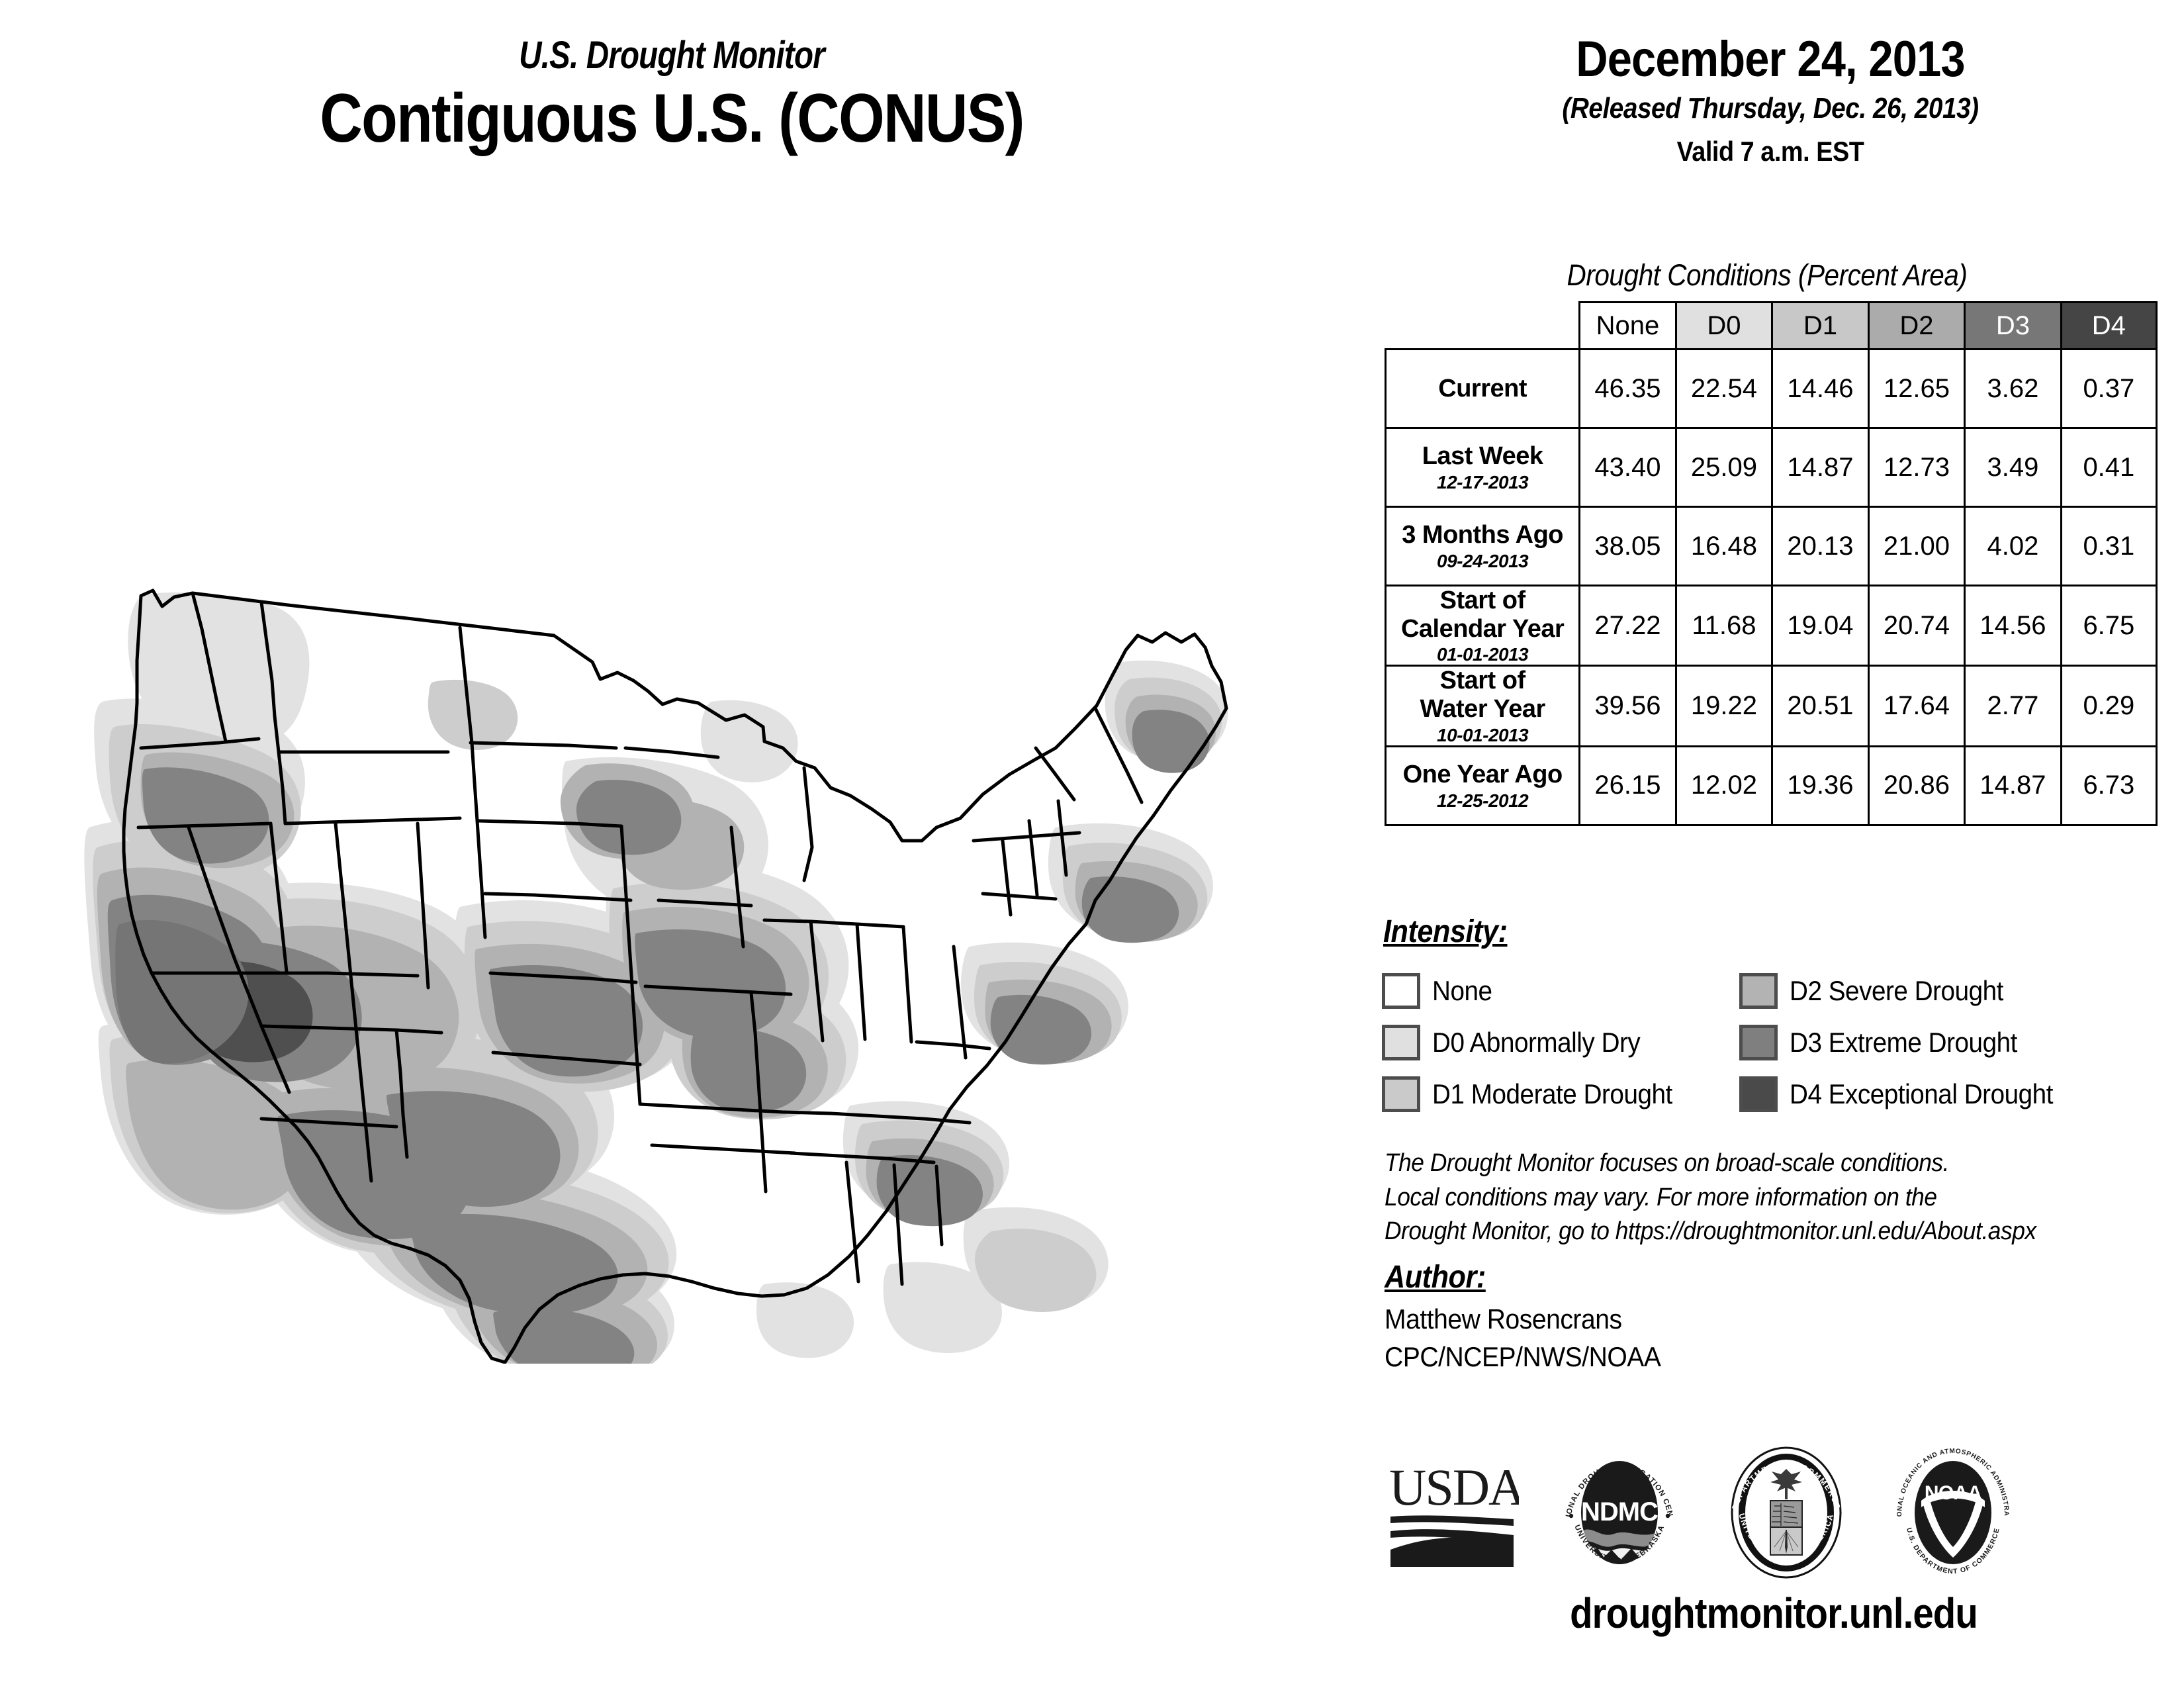 The height and width of the screenshot is (1688, 2184). What do you see at coordinates (1483, 800) in the screenshot?
I see `row-date: 12-25-2012` at bounding box center [1483, 800].